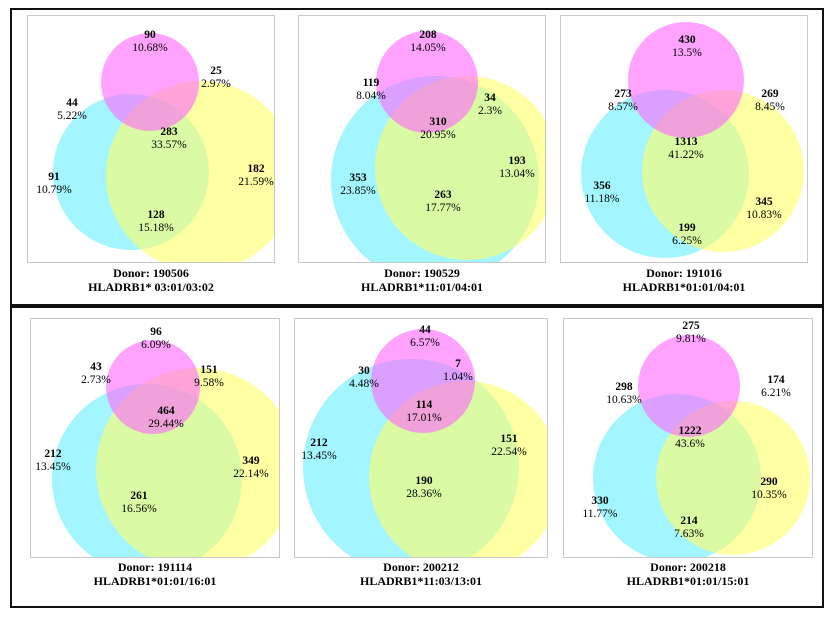 The width and height of the screenshot is (834, 617). I want to click on region-count-a-only: 44, so click(425, 330).